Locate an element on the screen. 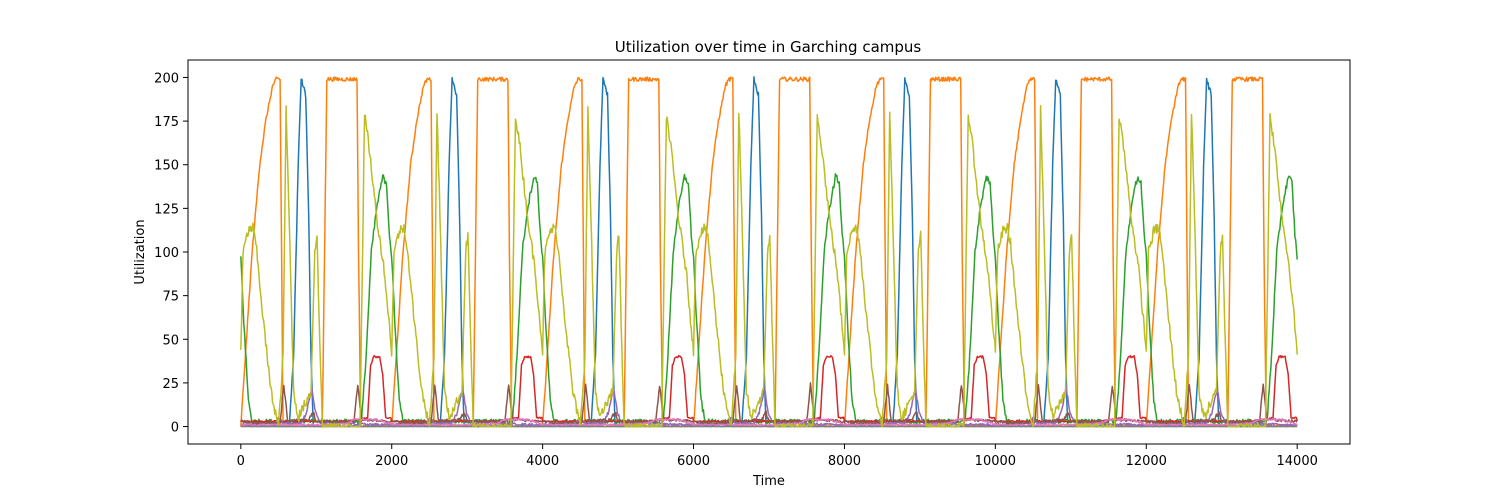  y-tick-label: 75 is located at coordinates (170, 297).